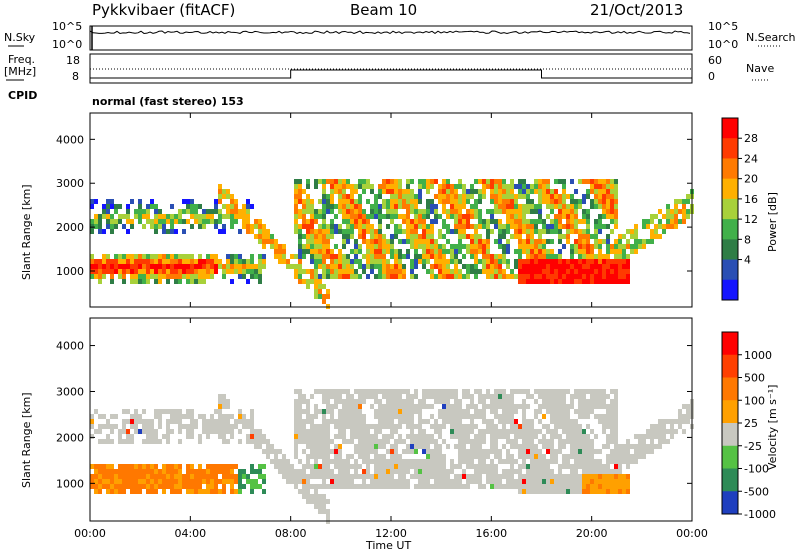 Image resolution: width=800 pixels, height=554 pixels. I want to click on power-colorbar-frame, so click(730, 209).